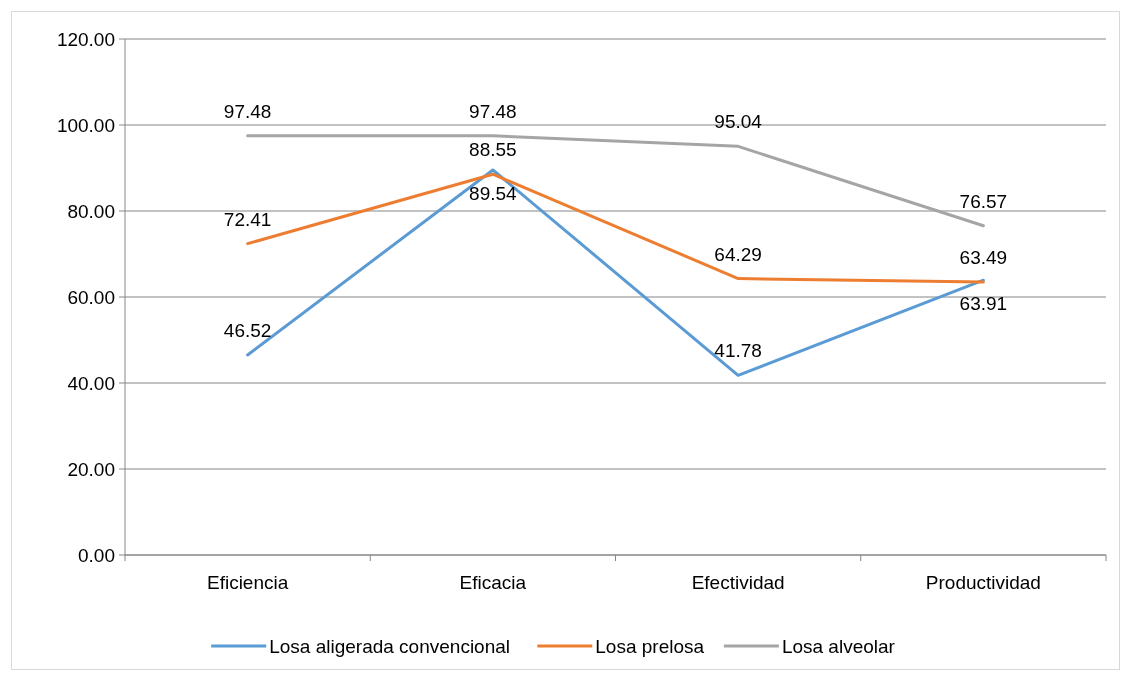  Describe the element at coordinates (983, 304) in the screenshot. I see `text: 63.91` at that location.